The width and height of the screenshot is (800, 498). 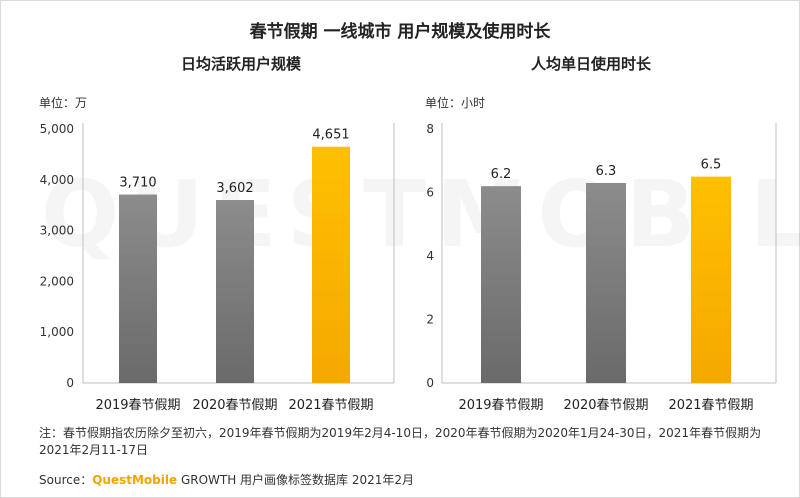 What do you see at coordinates (430, 193) in the screenshot?
I see `y-tick-label: 6` at bounding box center [430, 193].